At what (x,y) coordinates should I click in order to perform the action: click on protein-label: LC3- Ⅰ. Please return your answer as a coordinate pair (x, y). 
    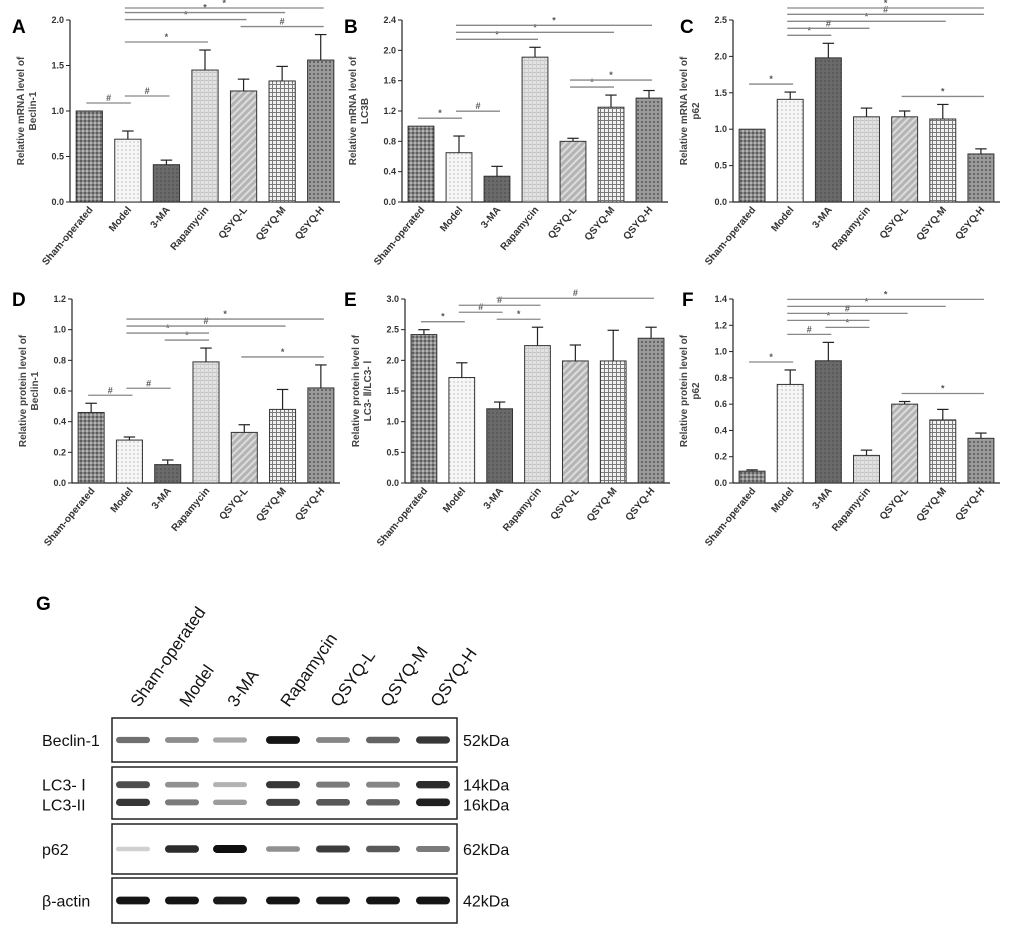
    Looking at the image, I should click on (64, 786).